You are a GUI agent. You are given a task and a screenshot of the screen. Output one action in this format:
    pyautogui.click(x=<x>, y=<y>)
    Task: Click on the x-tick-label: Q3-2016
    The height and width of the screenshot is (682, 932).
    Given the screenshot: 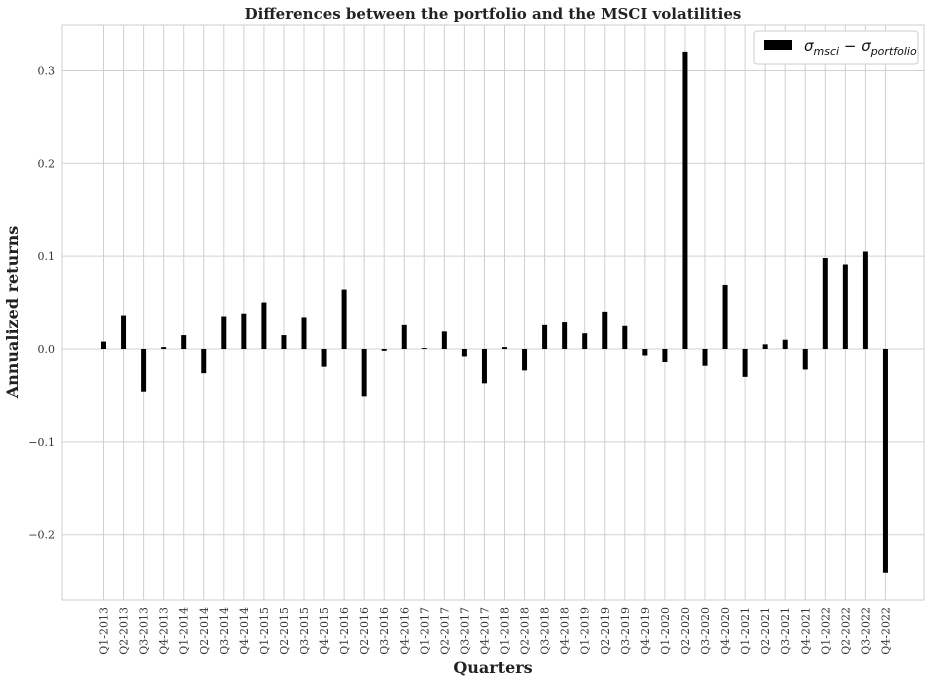 What is the action you would take?
    pyautogui.click(x=384, y=631)
    